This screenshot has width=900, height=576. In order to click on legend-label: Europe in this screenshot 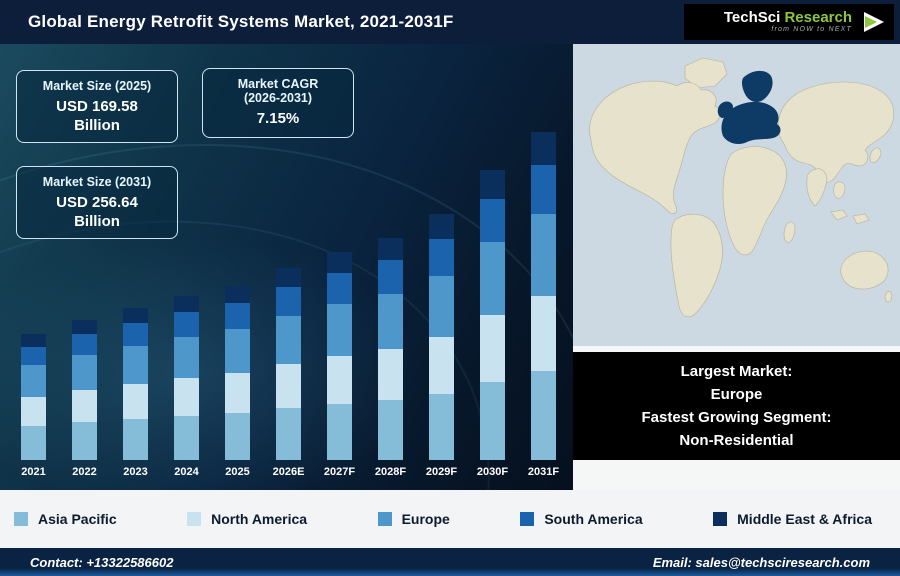, I will do `click(425, 519)`.